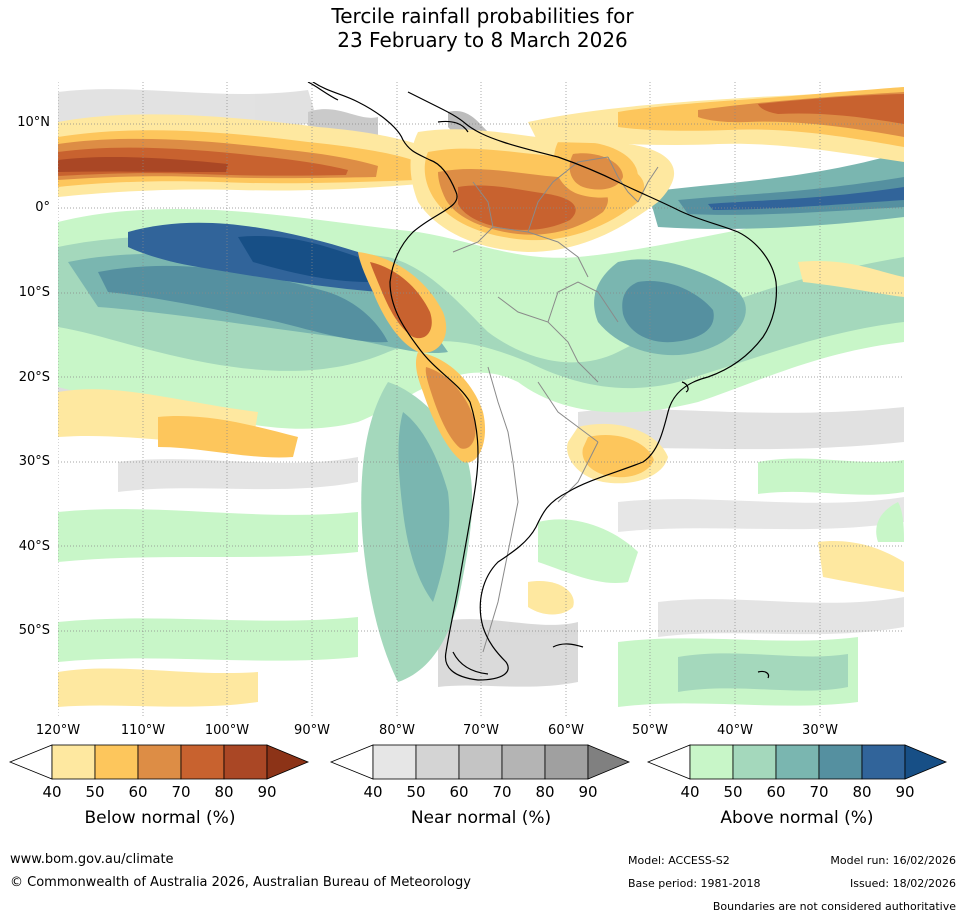 This screenshot has height=919, width=965. What do you see at coordinates (482, 40) in the screenshot?
I see `title-line-2: 23 February to 8 March 2026` at bounding box center [482, 40].